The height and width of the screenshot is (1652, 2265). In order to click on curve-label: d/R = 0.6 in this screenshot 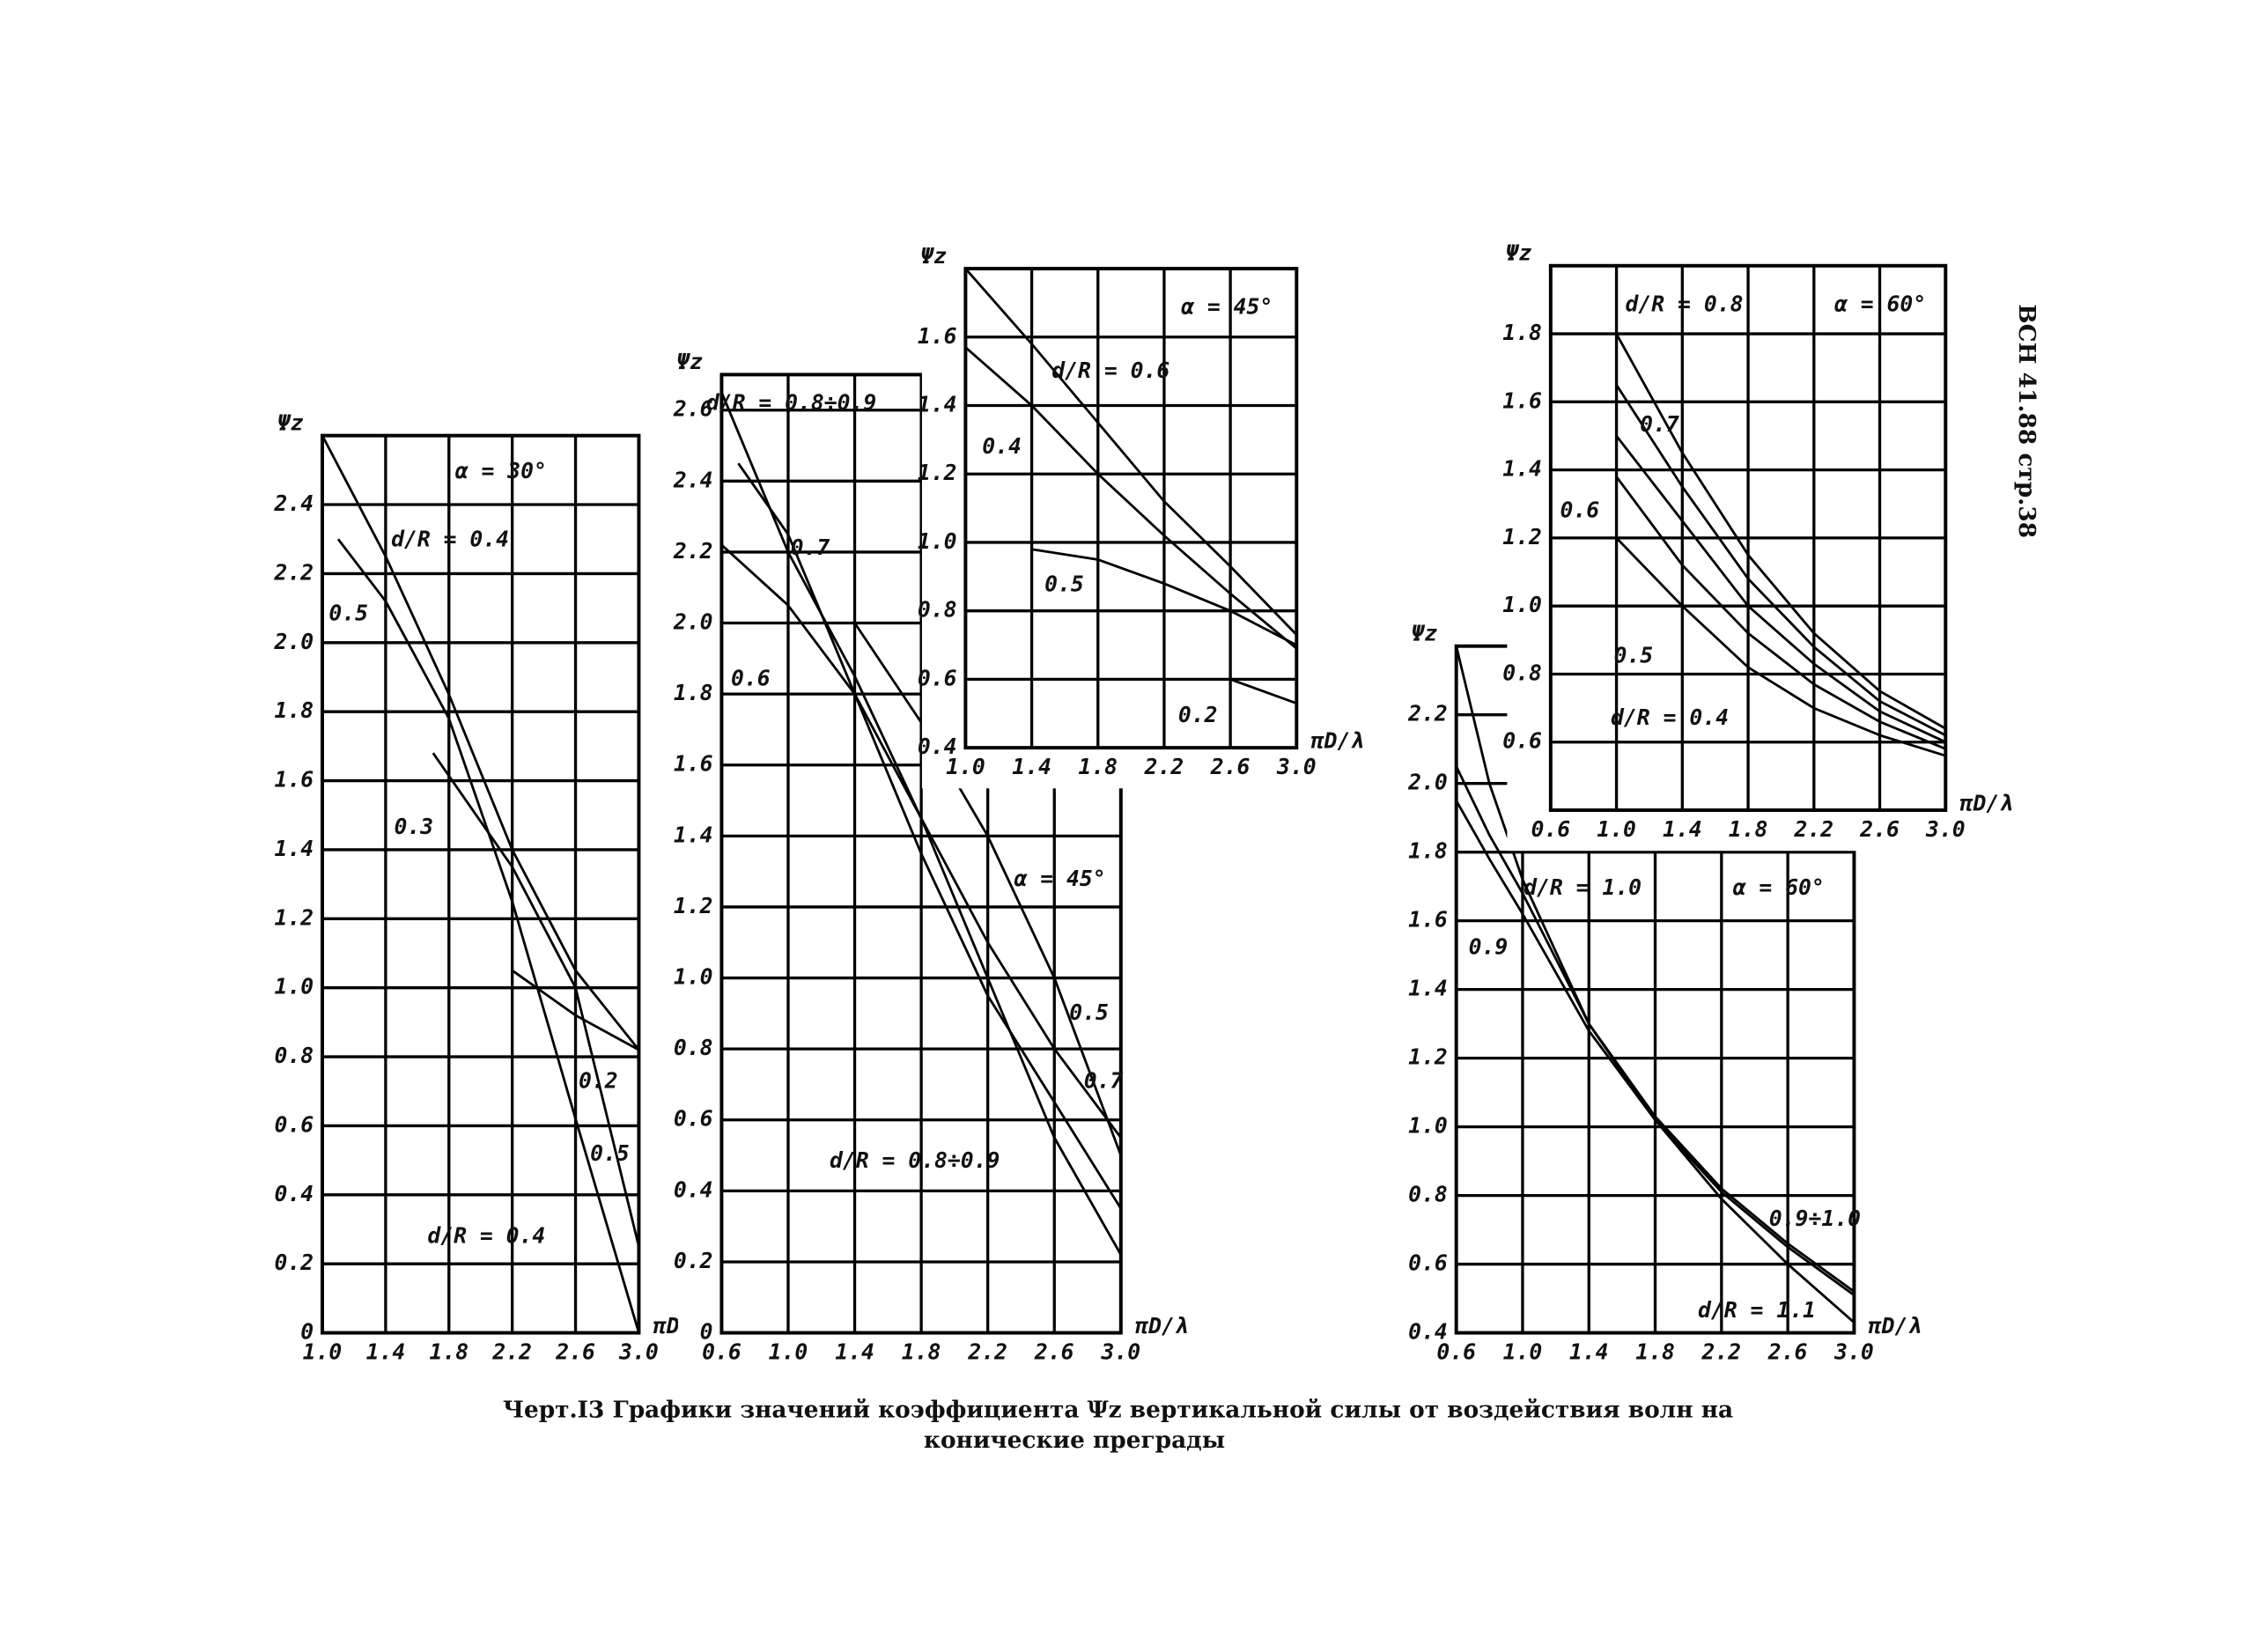, I will do `click(1110, 370)`.